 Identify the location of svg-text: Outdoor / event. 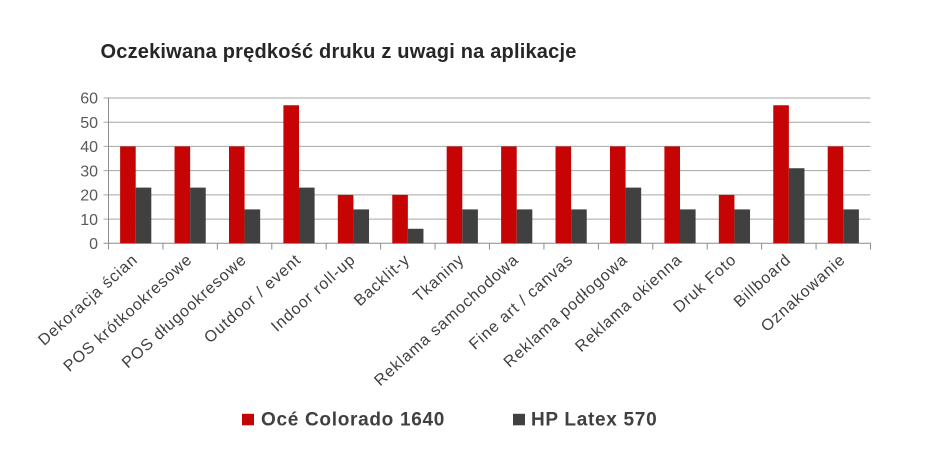
(252, 298).